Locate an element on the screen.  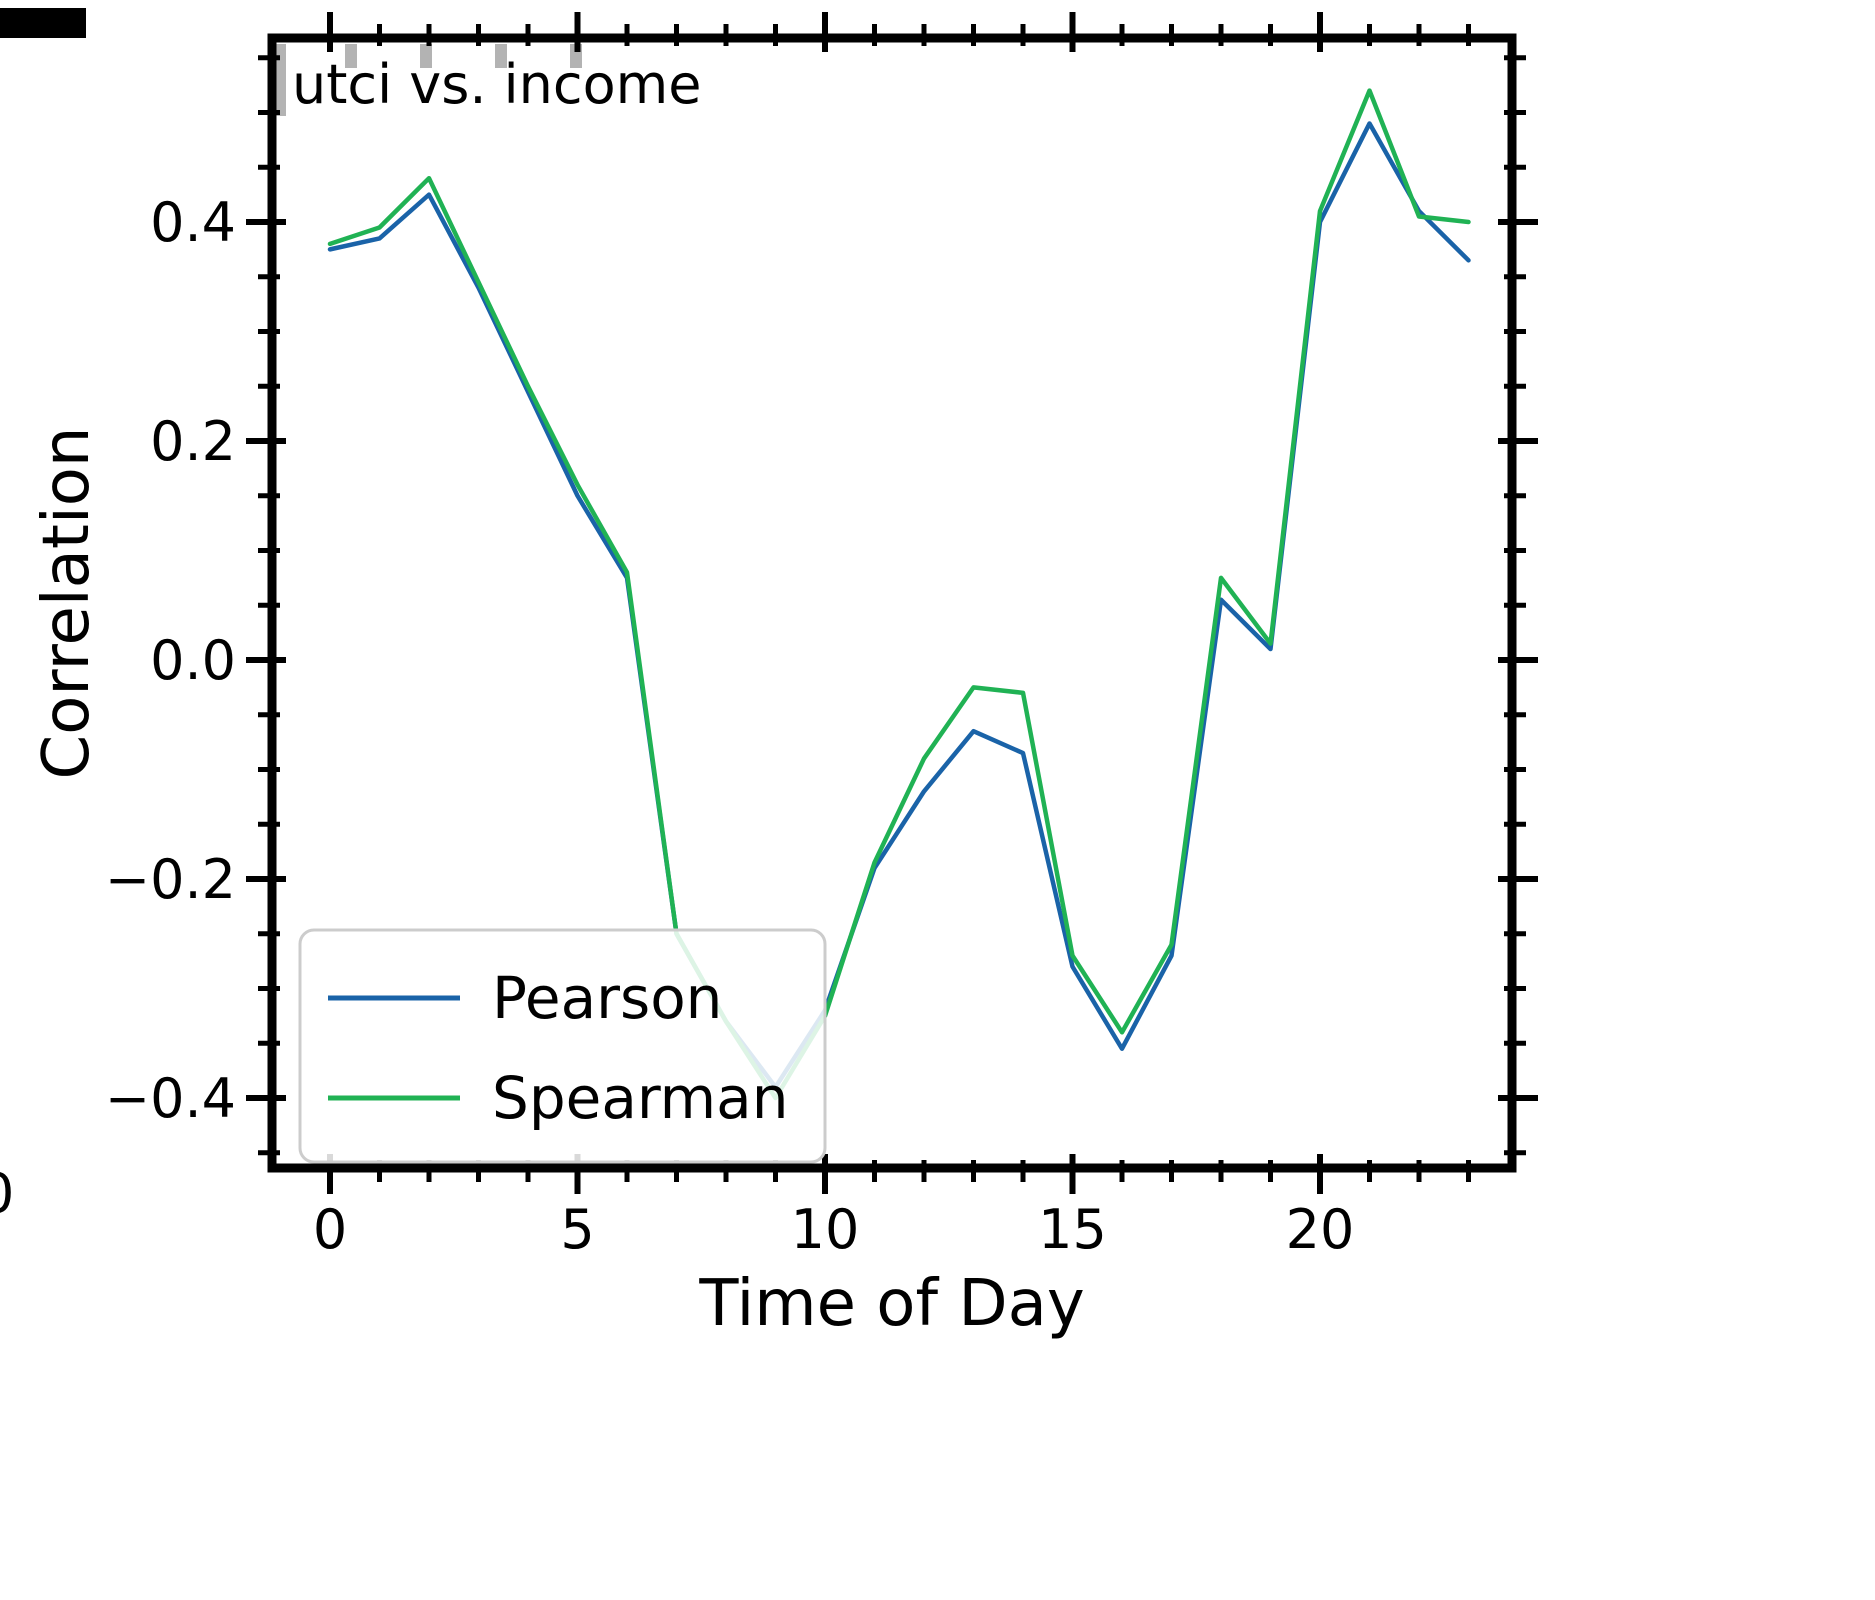
x-tick-labels: 0 5 10 15 20 is located at coordinates (834, 1229).